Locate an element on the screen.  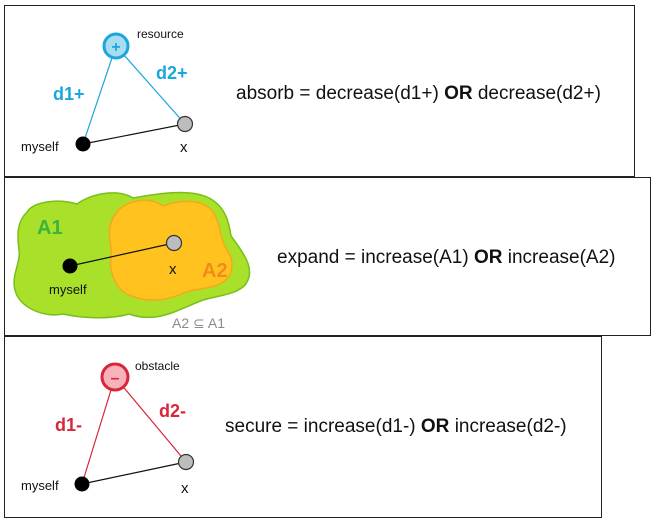
d1-plus-label: d1+ is located at coordinates (69, 94).